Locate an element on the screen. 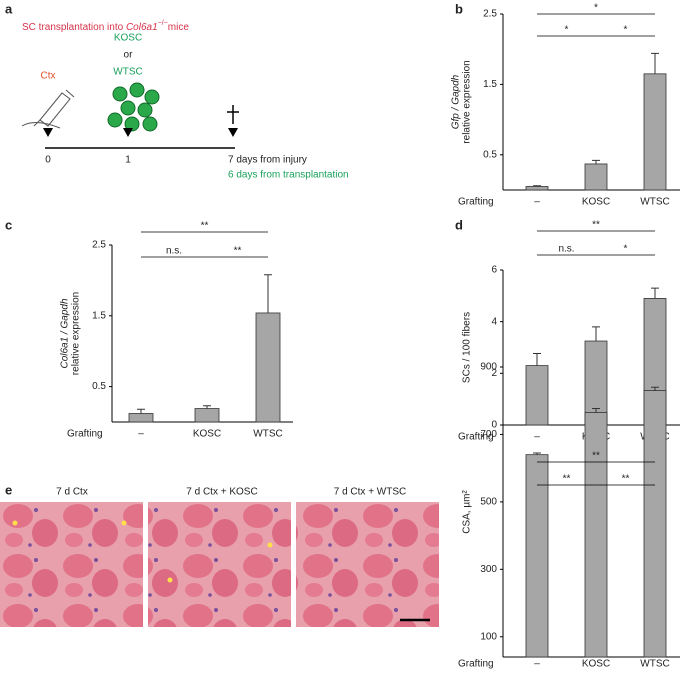 Image resolution: width=685 pixels, height=678 pixels. y-axis-label: Gfp / Gapdh is located at coordinates (456, 101).